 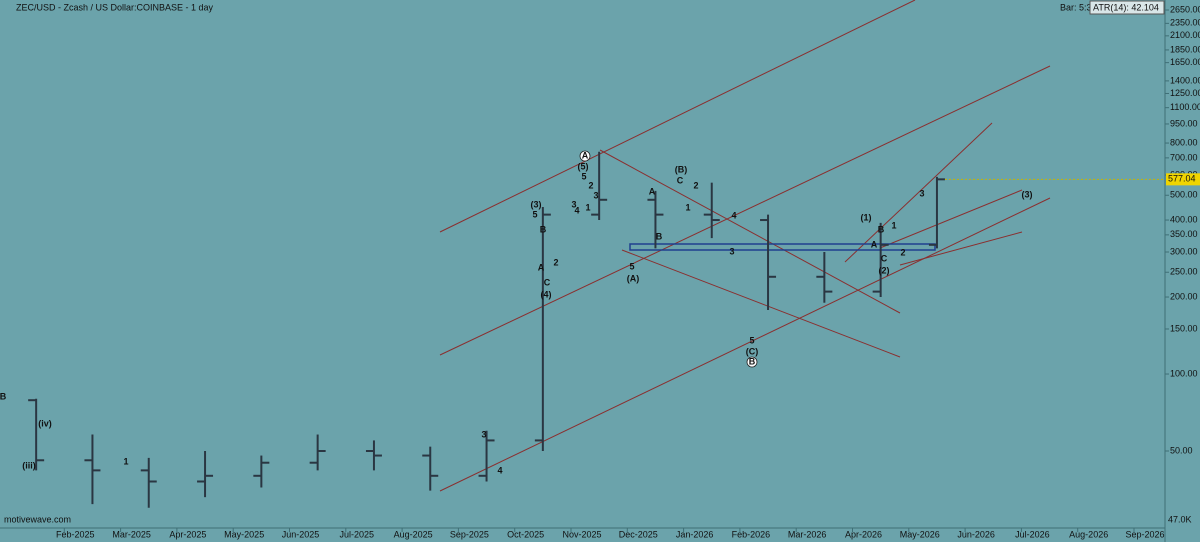 I want to click on wave-label: (B), so click(x=681, y=169).